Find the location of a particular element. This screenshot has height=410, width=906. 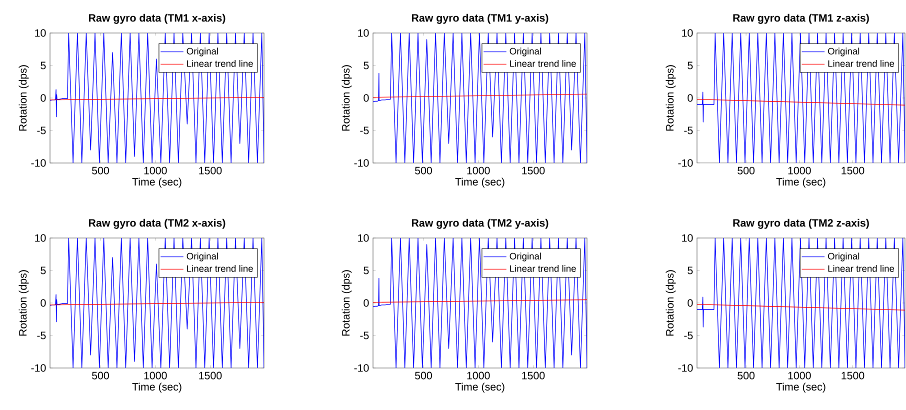

chart-title: Raw gyro data (TM1 y-axis) is located at coordinates (480, 19).